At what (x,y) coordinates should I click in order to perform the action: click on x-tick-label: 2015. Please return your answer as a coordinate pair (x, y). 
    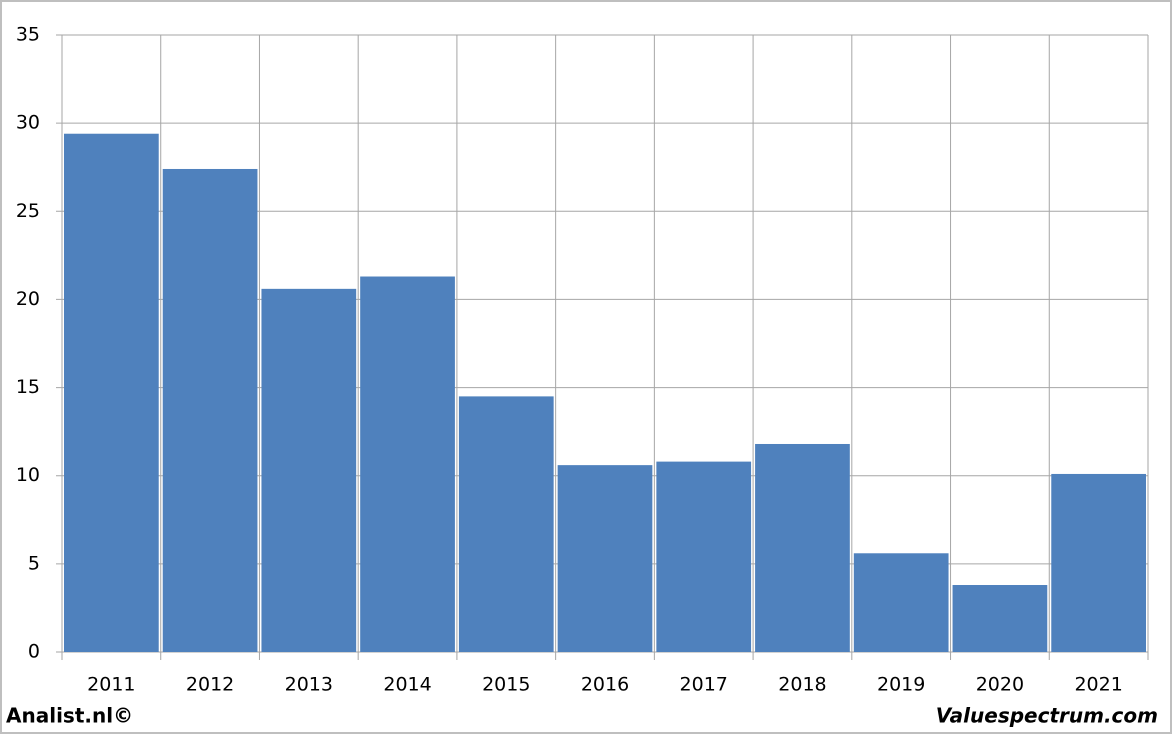
    Looking at the image, I should click on (506, 685).